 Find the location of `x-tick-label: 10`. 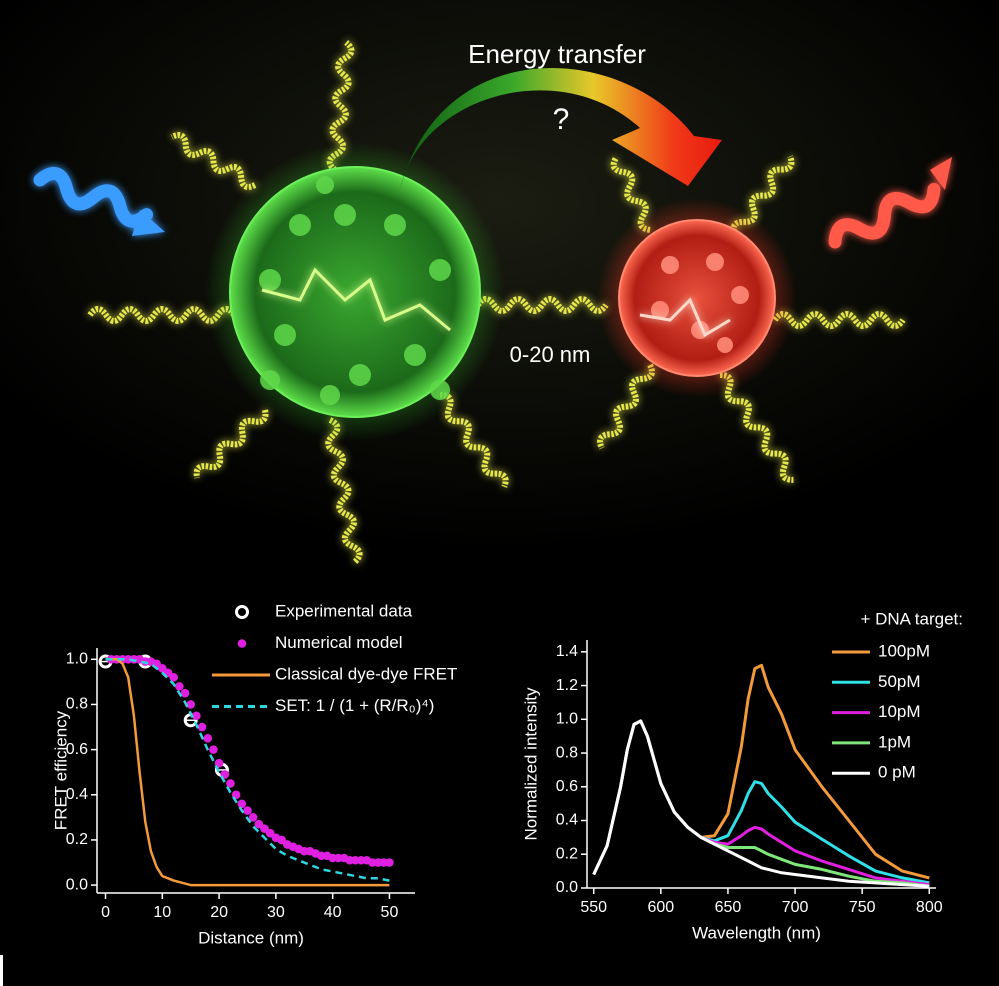

x-tick-label: 10 is located at coordinates (162, 912).